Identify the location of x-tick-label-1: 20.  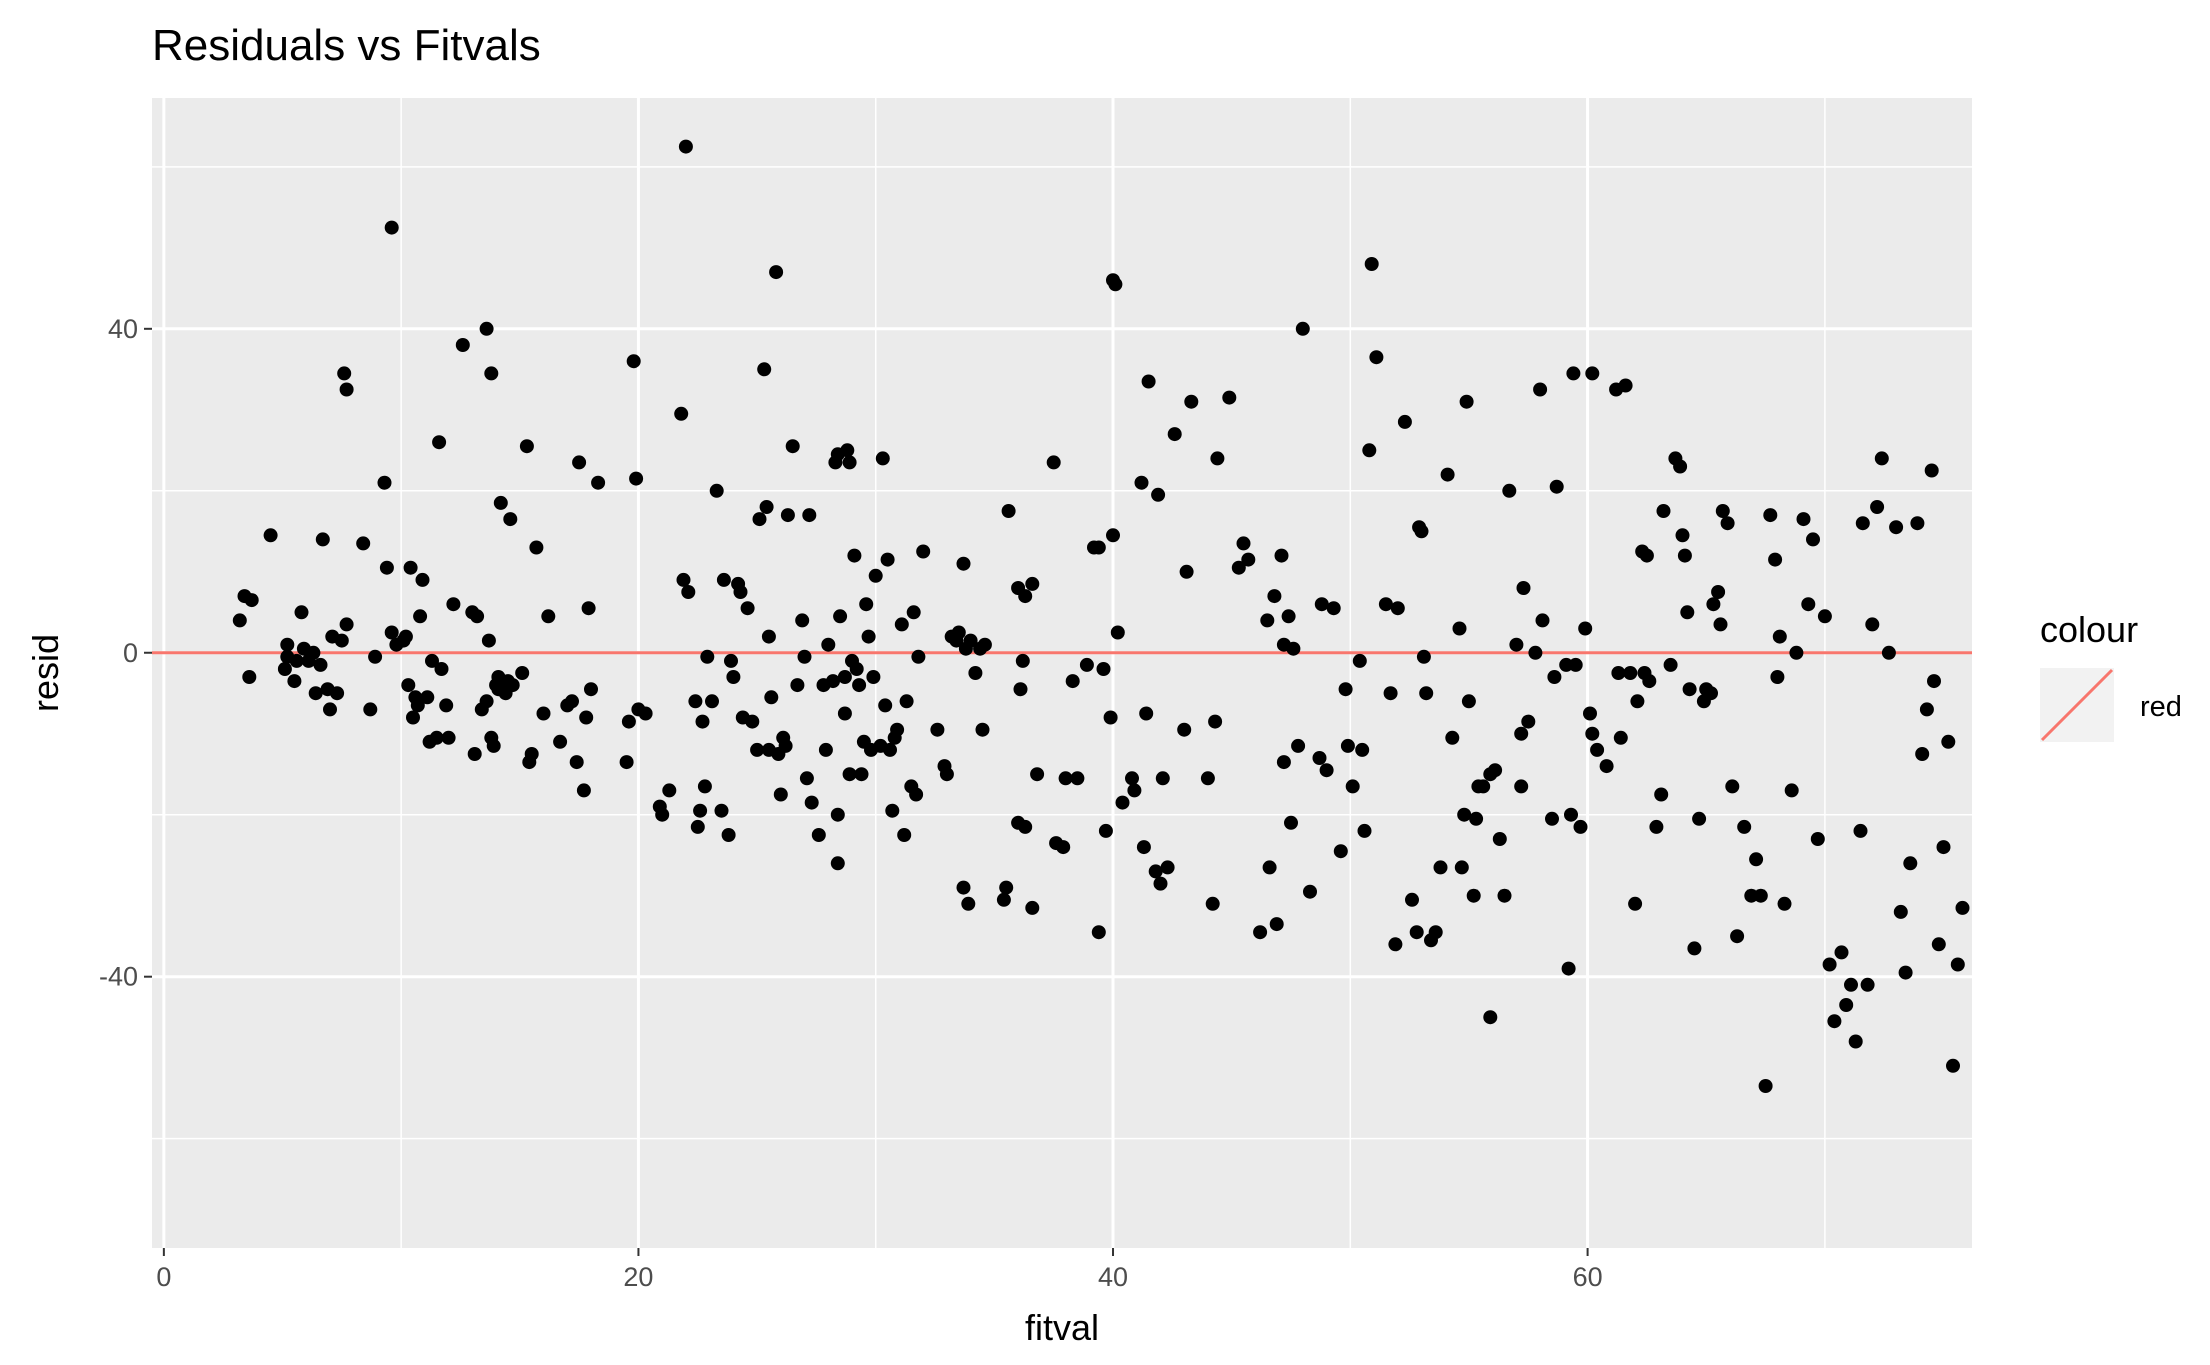
(638, 1277).